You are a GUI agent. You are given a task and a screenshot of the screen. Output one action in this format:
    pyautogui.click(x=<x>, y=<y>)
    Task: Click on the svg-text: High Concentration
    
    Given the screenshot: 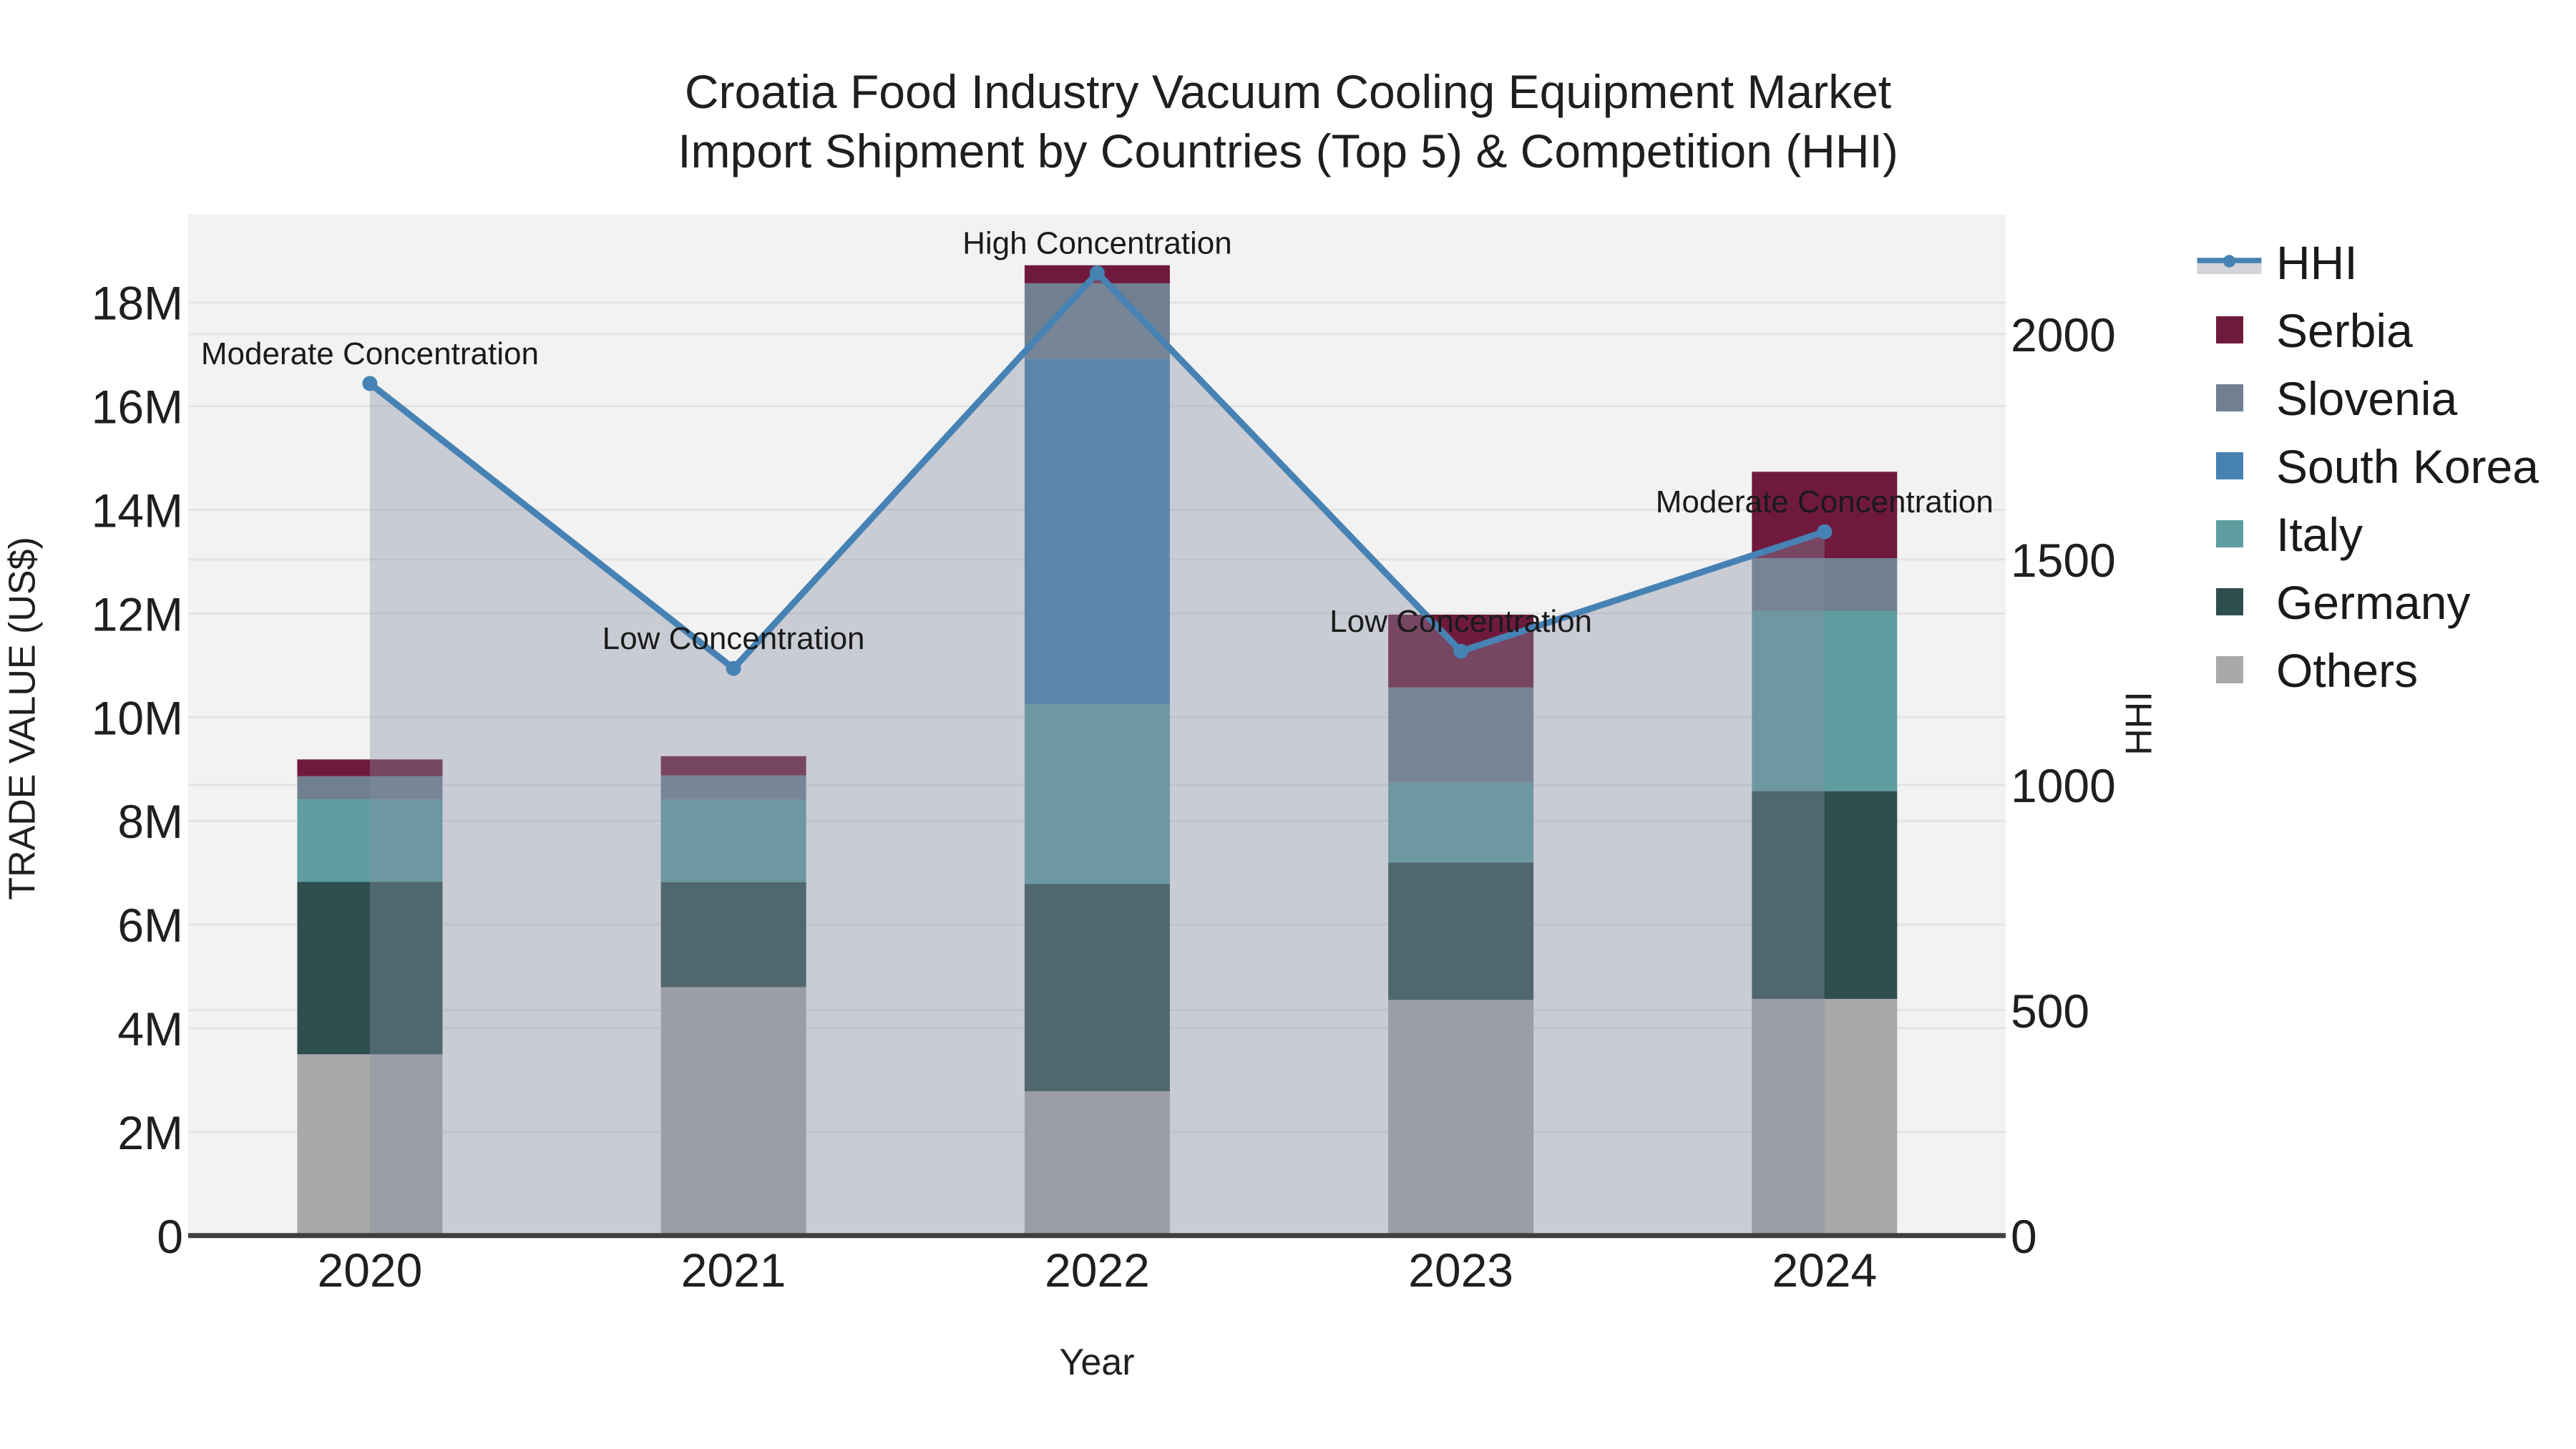 What is the action you would take?
    pyautogui.click(x=1097, y=242)
    